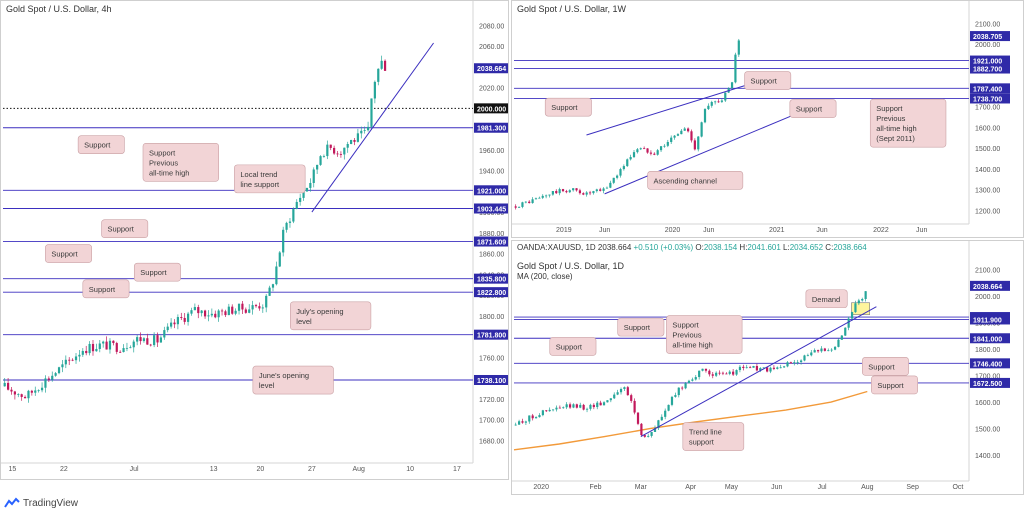 The image size is (1024, 511). What do you see at coordinates (806, 247) in the screenshot?
I see `low-value: 2034.652` at bounding box center [806, 247].